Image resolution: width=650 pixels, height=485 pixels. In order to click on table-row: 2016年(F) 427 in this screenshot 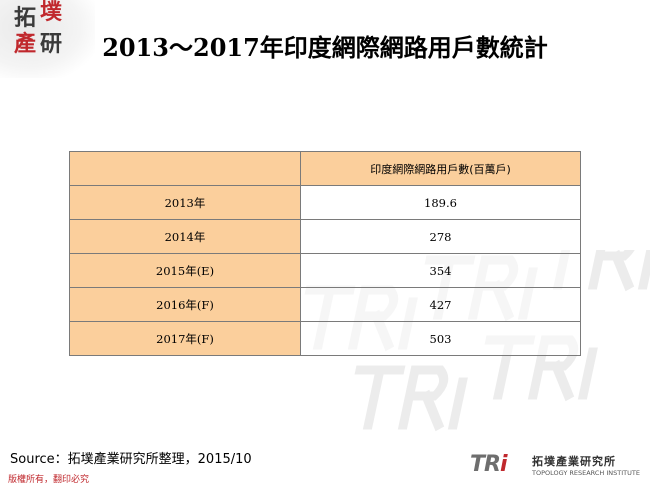, I will do `click(325, 304)`.